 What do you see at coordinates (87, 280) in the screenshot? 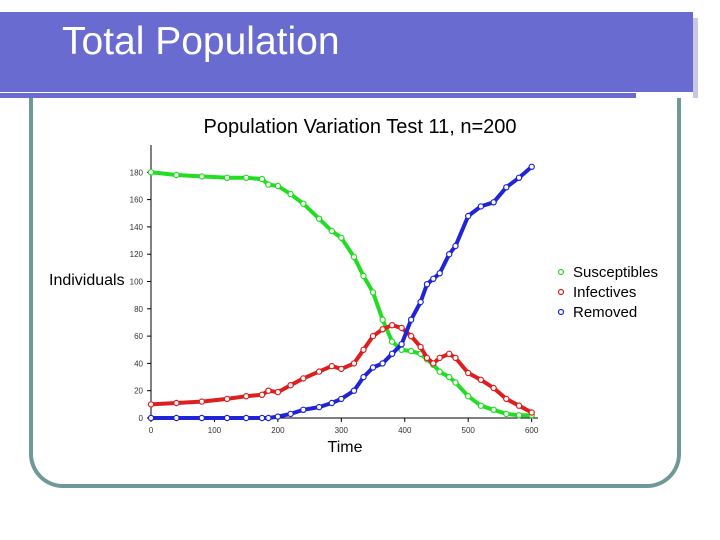
I see `y-axis-label: Individuals` at bounding box center [87, 280].